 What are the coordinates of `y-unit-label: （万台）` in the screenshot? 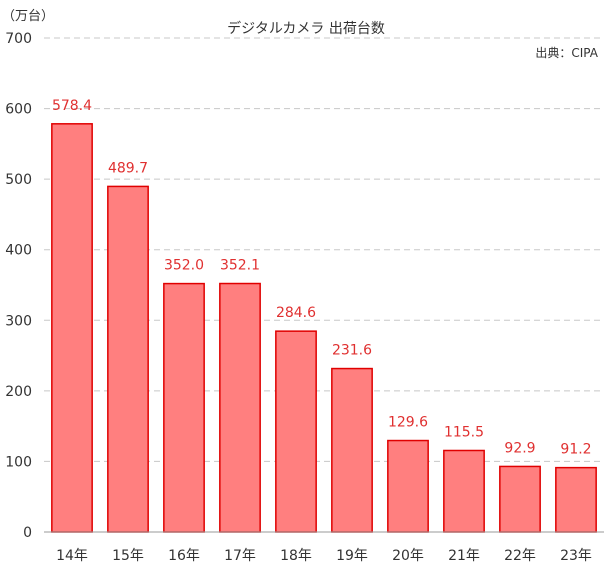 It's located at (28, 16).